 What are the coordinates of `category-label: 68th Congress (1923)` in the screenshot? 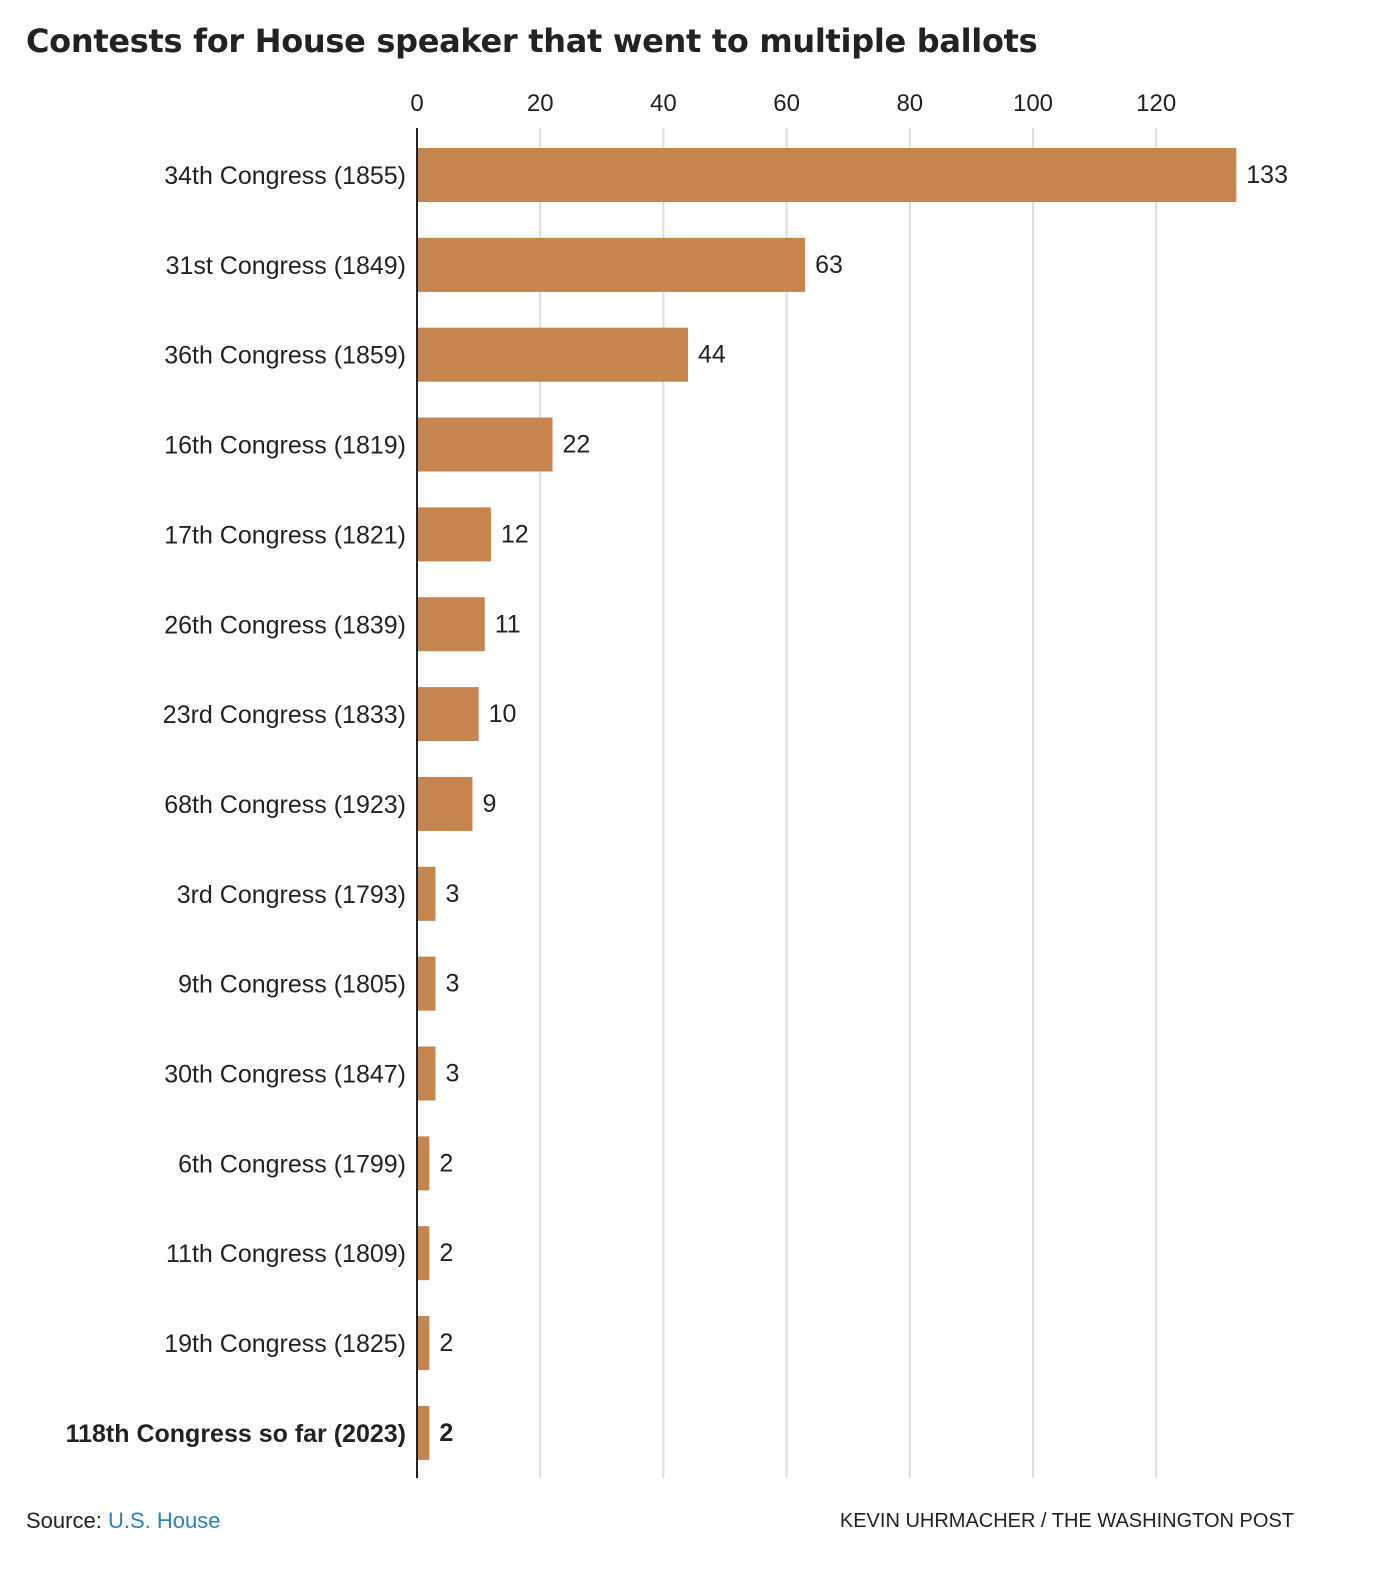 It's located at (285, 805).